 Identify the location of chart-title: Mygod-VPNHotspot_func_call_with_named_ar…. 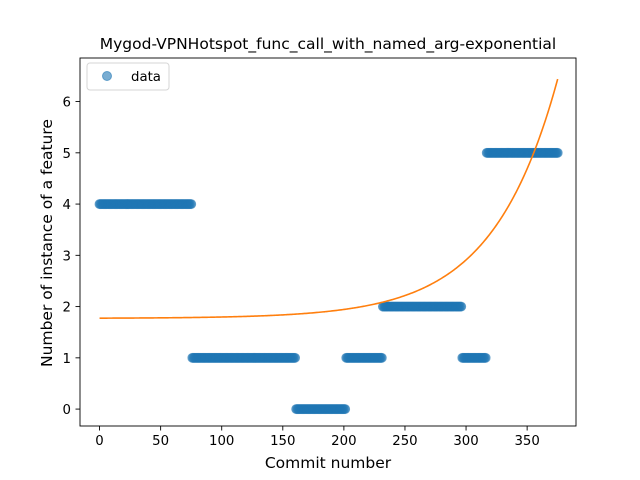
(328, 44).